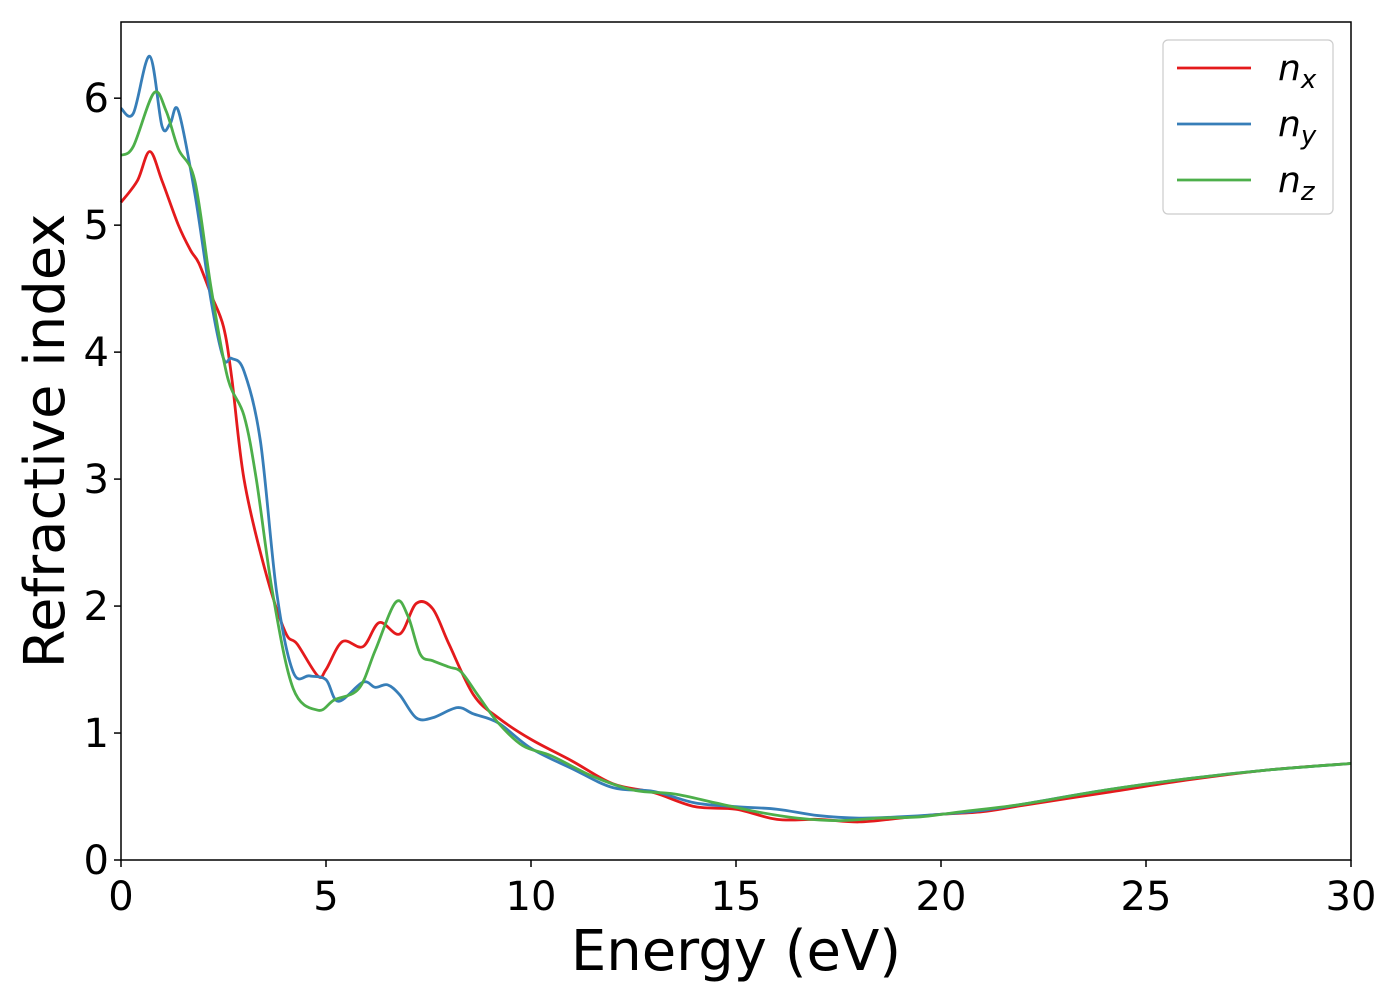  Describe the element at coordinates (45, 441) in the screenshot. I see `y-axis-label: Refractive index` at that location.